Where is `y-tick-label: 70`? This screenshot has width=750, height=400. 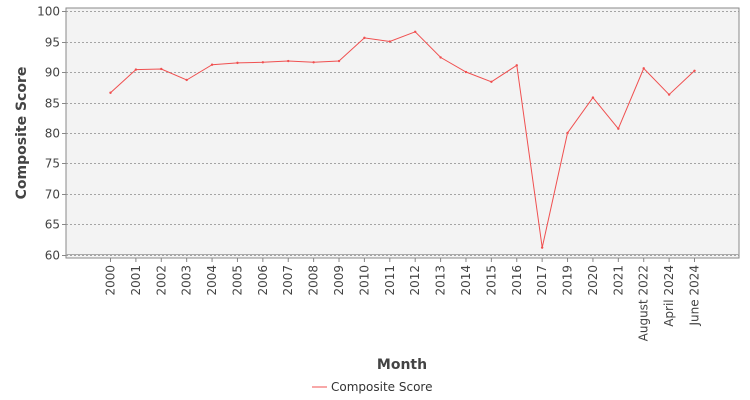 y-tick-label: 70 is located at coordinates (52, 195).